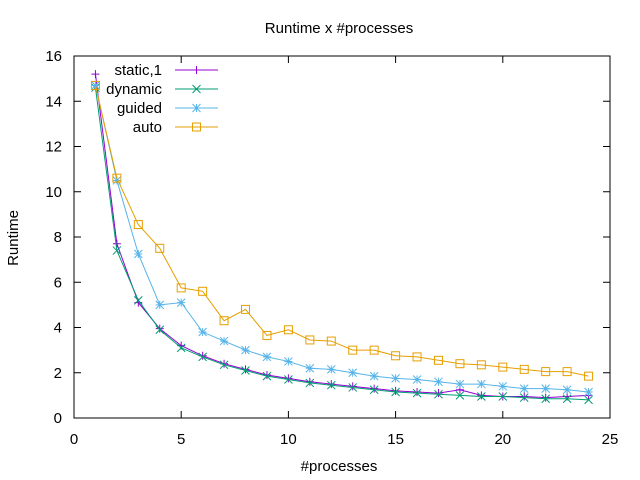 This screenshot has height=480, width=640. I want to click on y-tick-label: 8, so click(58, 237).